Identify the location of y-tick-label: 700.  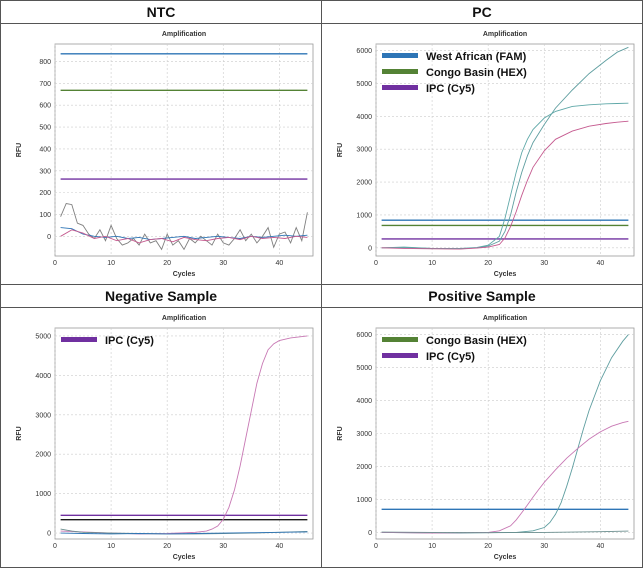
(45, 84).